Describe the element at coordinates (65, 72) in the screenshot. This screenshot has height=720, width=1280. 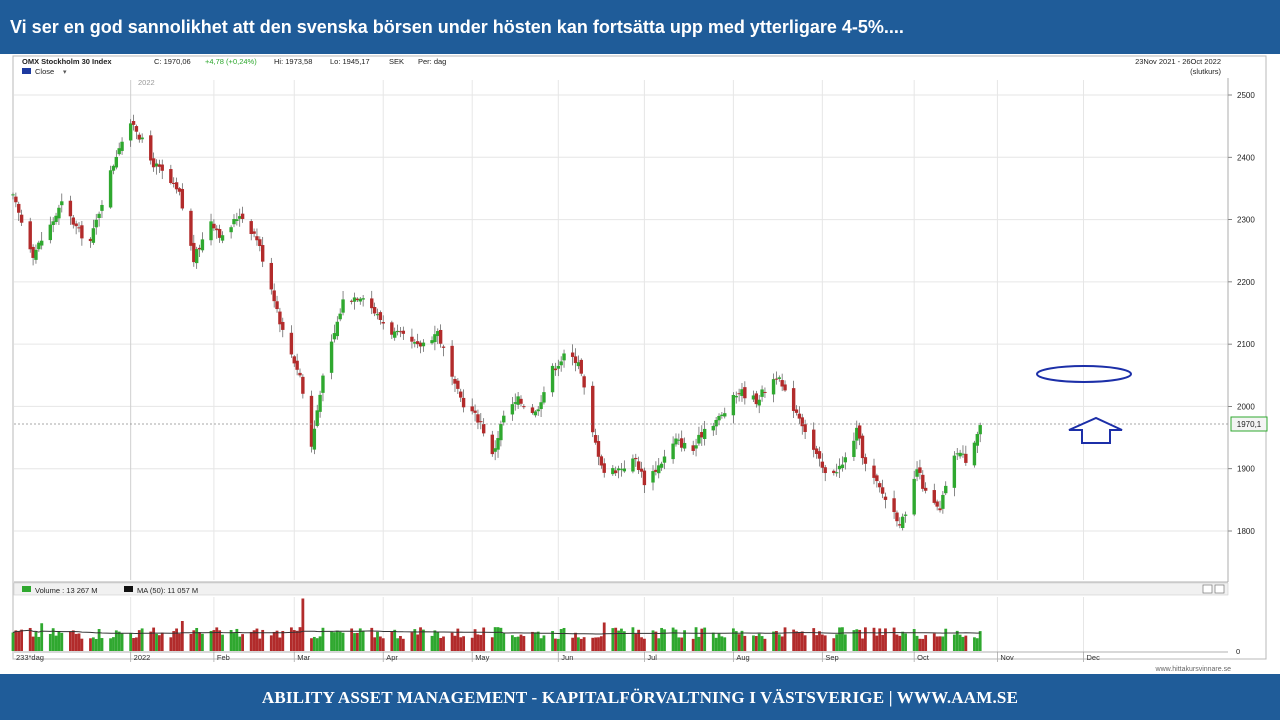
I see `close-legend-dropdown-icon: ▾` at that location.